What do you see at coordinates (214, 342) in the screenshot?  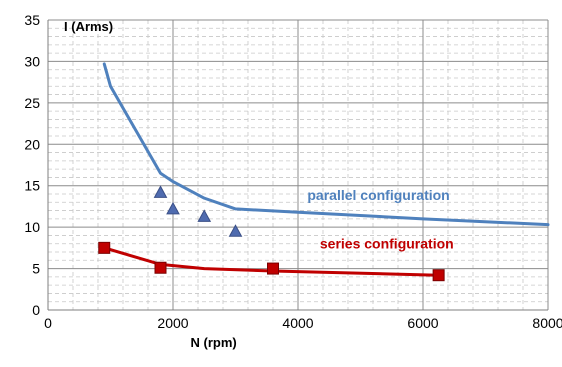 I see `x-axis-title: N (rpm)` at bounding box center [214, 342].